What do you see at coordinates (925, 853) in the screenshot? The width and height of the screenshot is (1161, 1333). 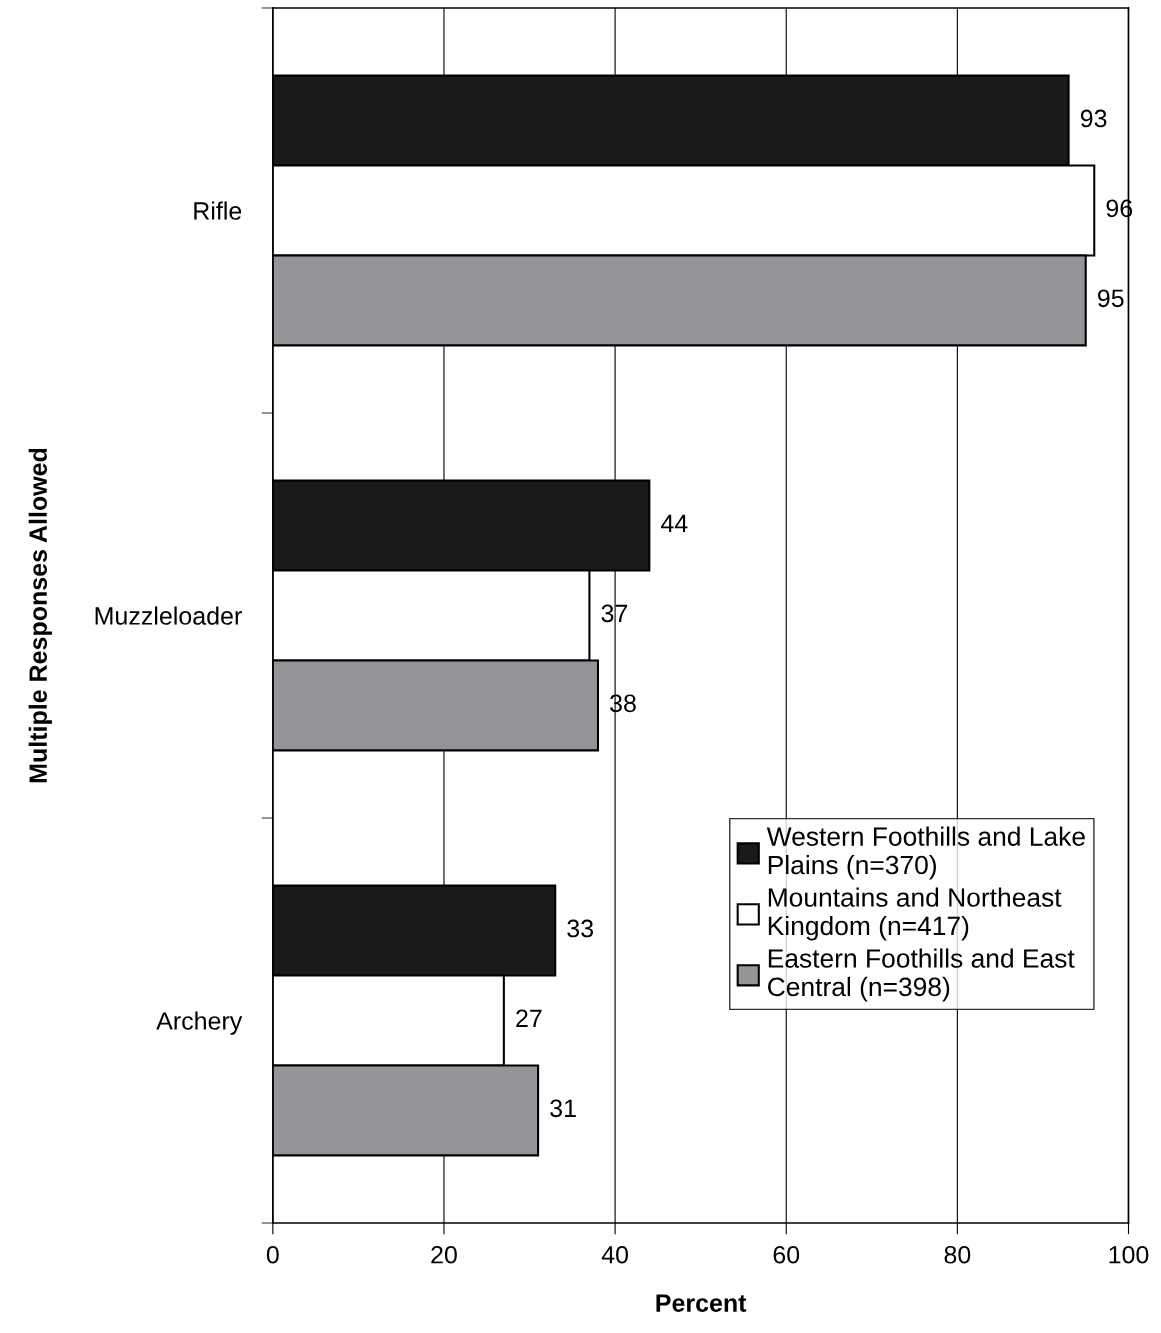 I see `legend-label: Western Foothills and Lake Plains (n=370)` at bounding box center [925, 853].